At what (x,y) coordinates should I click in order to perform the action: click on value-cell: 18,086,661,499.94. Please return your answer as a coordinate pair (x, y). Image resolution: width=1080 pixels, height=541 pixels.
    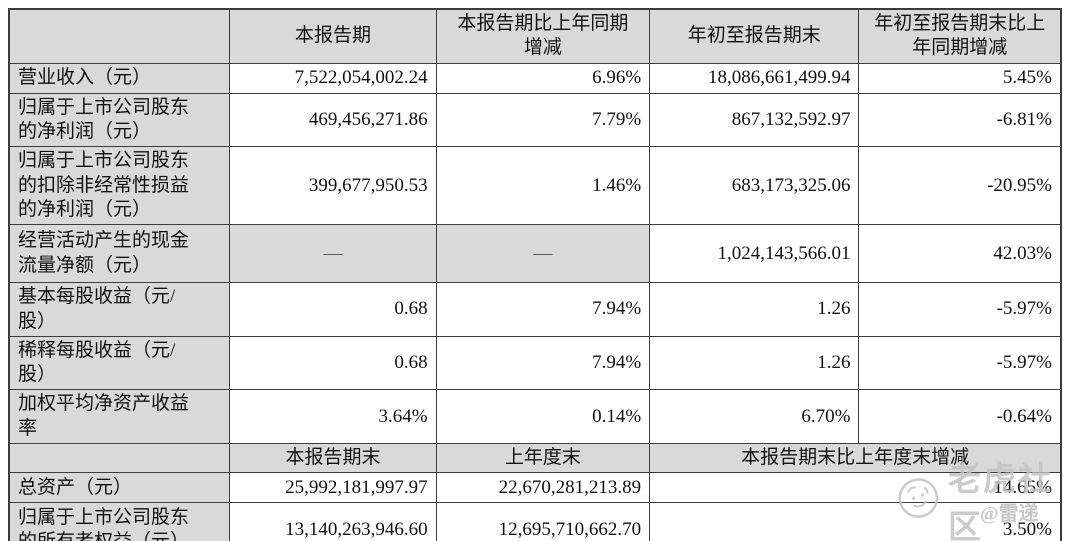
    Looking at the image, I should click on (754, 78).